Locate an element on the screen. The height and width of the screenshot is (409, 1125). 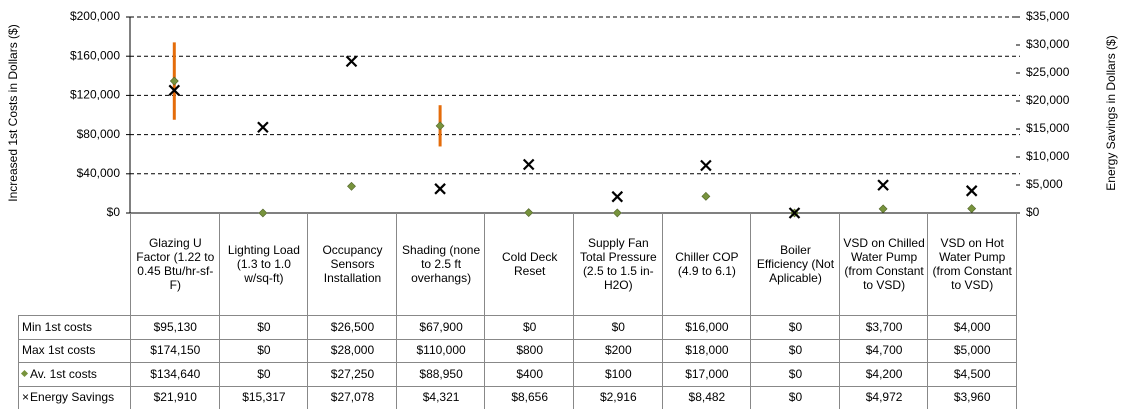
legend-entry: Min 1st costs is located at coordinates (74, 327).